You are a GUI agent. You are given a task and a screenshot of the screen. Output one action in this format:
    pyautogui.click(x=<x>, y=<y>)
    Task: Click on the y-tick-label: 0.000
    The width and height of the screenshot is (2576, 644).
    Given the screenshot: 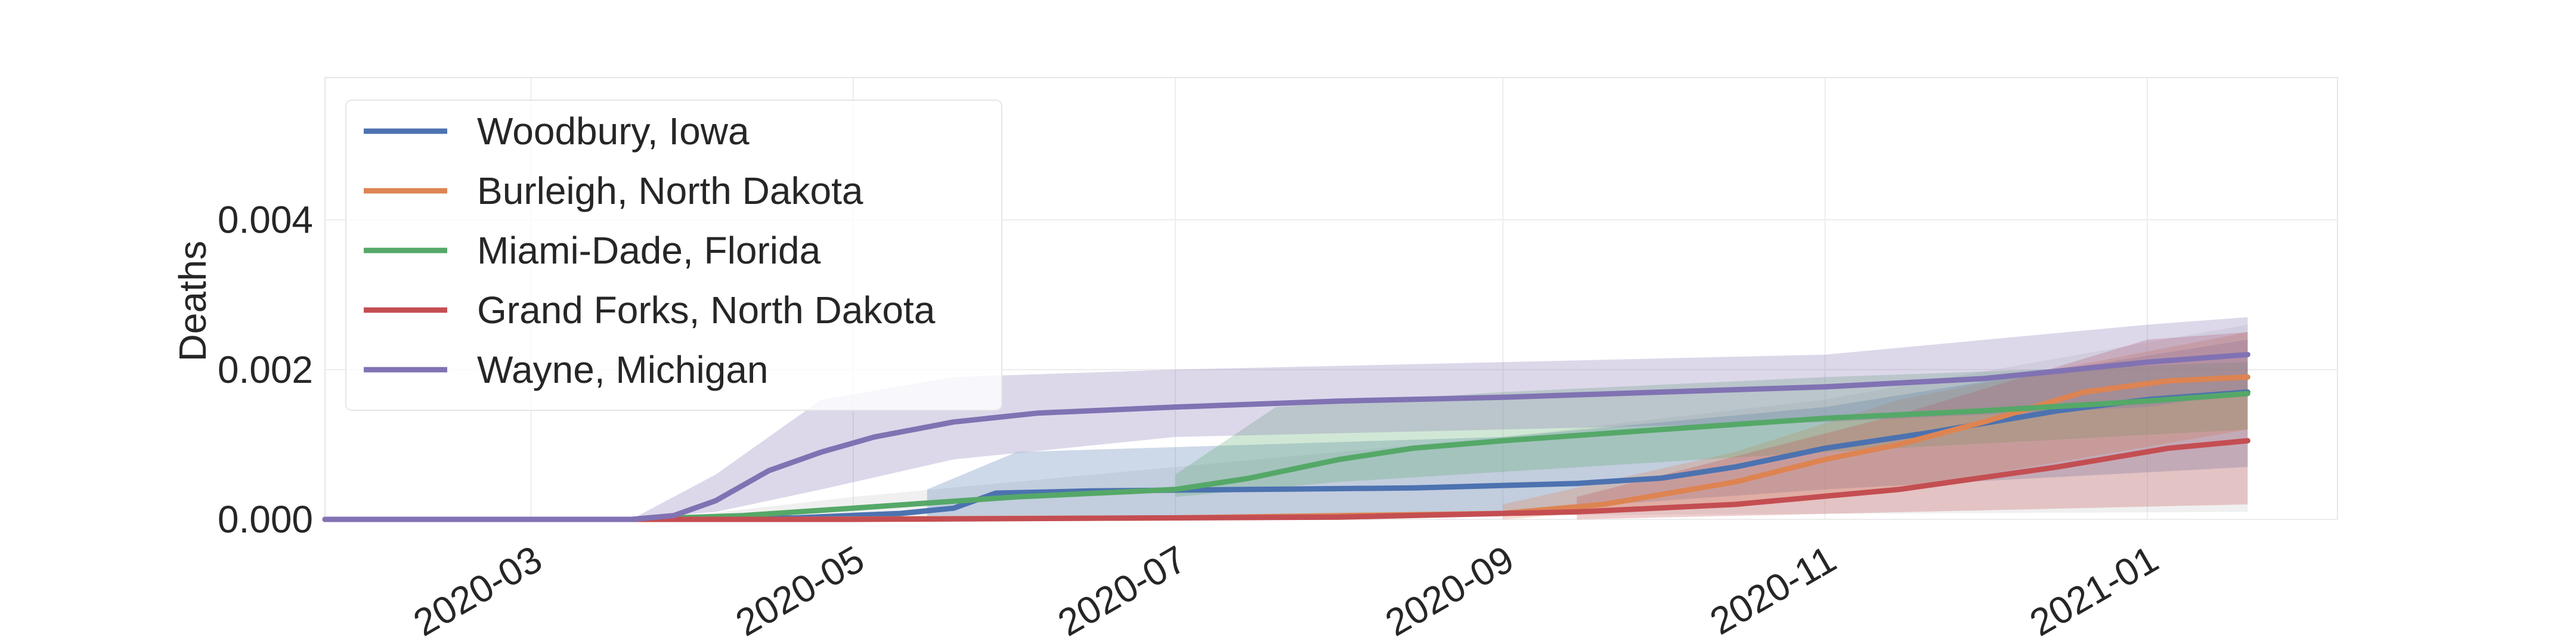 What is the action you would take?
    pyautogui.click(x=265, y=520)
    